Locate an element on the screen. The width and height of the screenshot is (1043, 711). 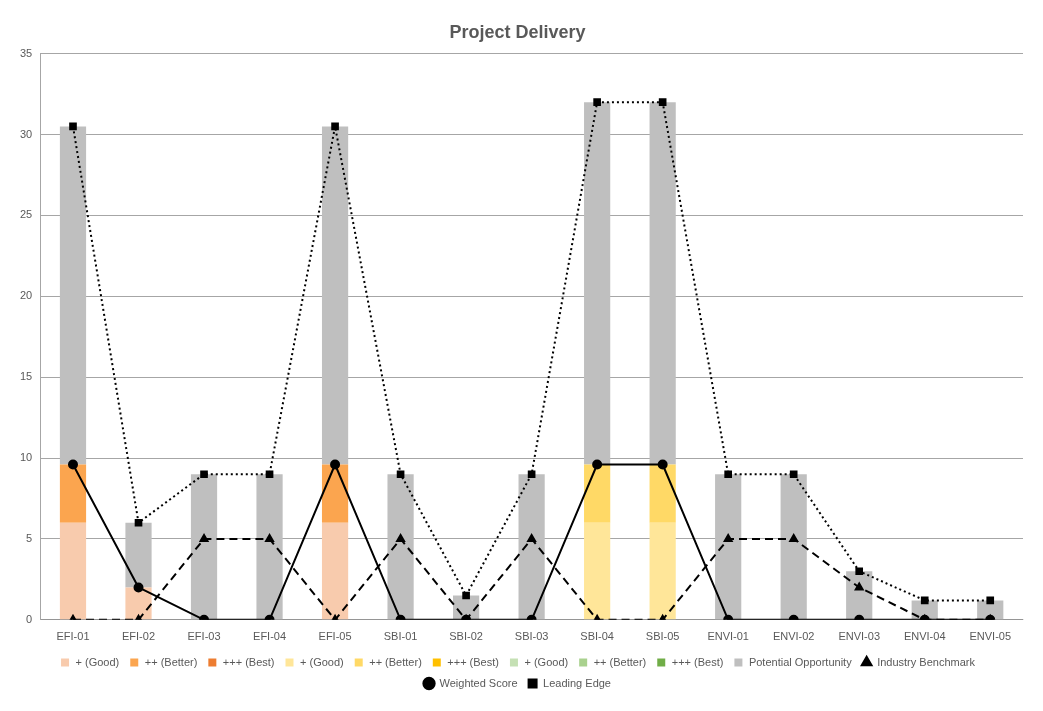
y-tick-label: 20 is located at coordinates (26, 295).